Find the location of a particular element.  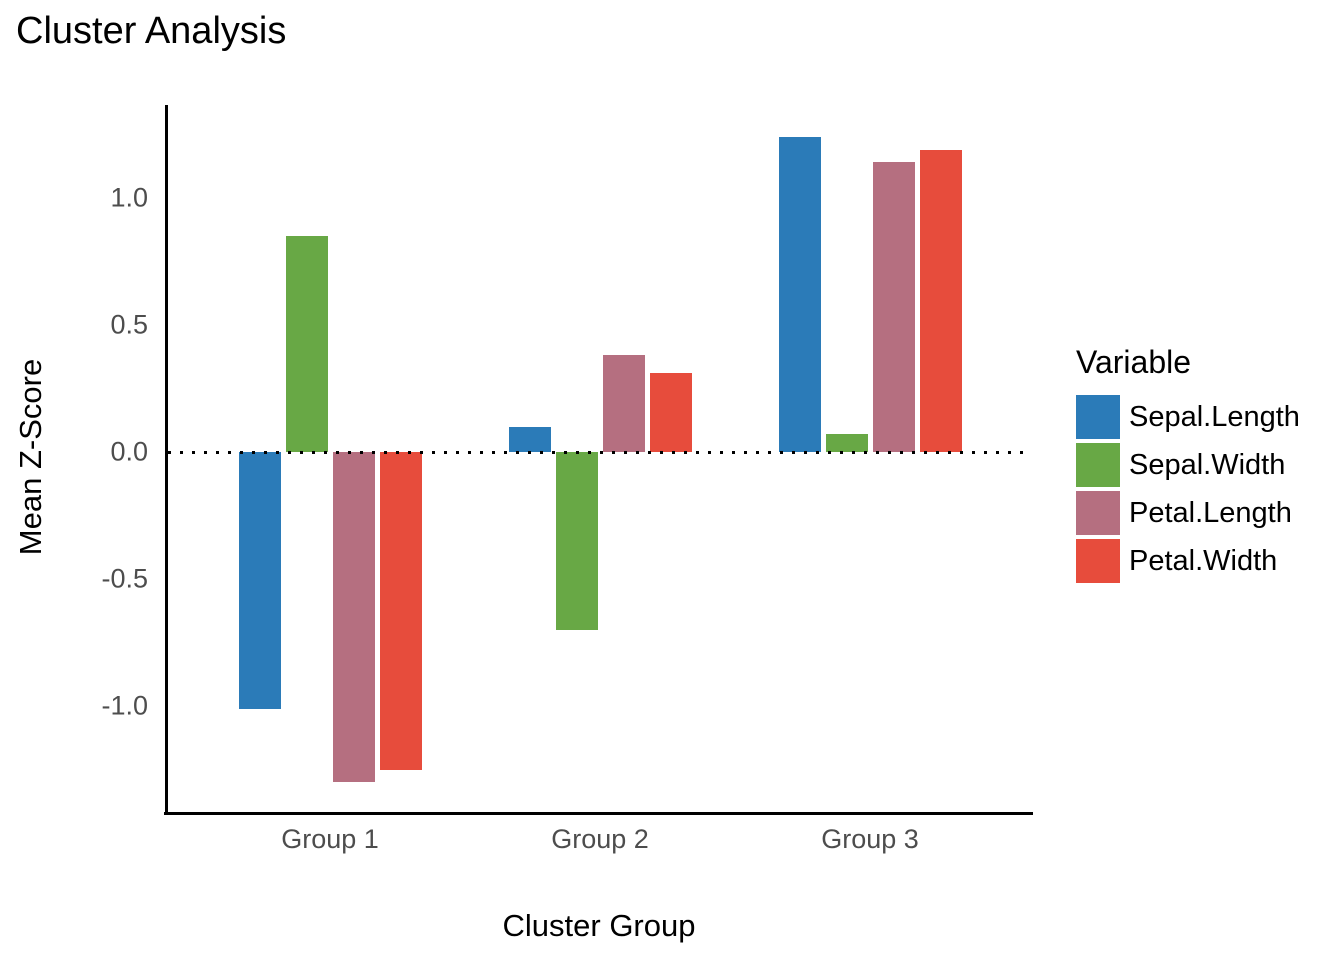

zero-reference-line is located at coordinates (595, 452).